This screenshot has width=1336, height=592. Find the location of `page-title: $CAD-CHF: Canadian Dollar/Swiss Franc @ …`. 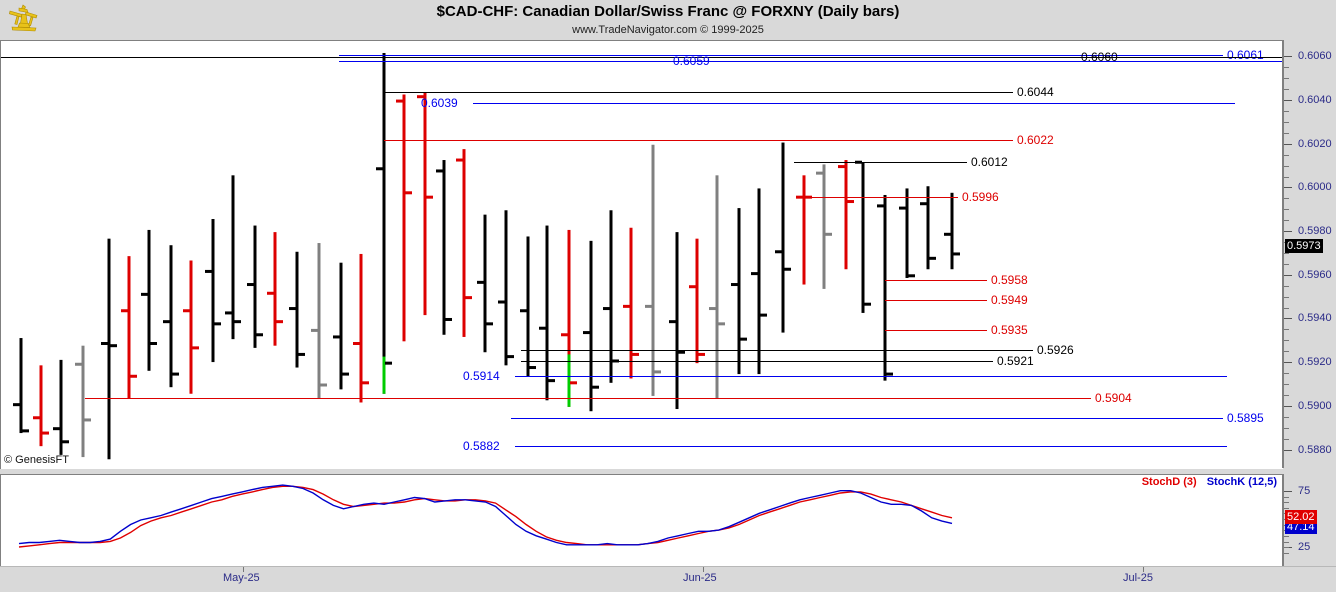

page-title: $CAD-CHF: Canadian Dollar/Swiss Franc @ … is located at coordinates (668, 11).